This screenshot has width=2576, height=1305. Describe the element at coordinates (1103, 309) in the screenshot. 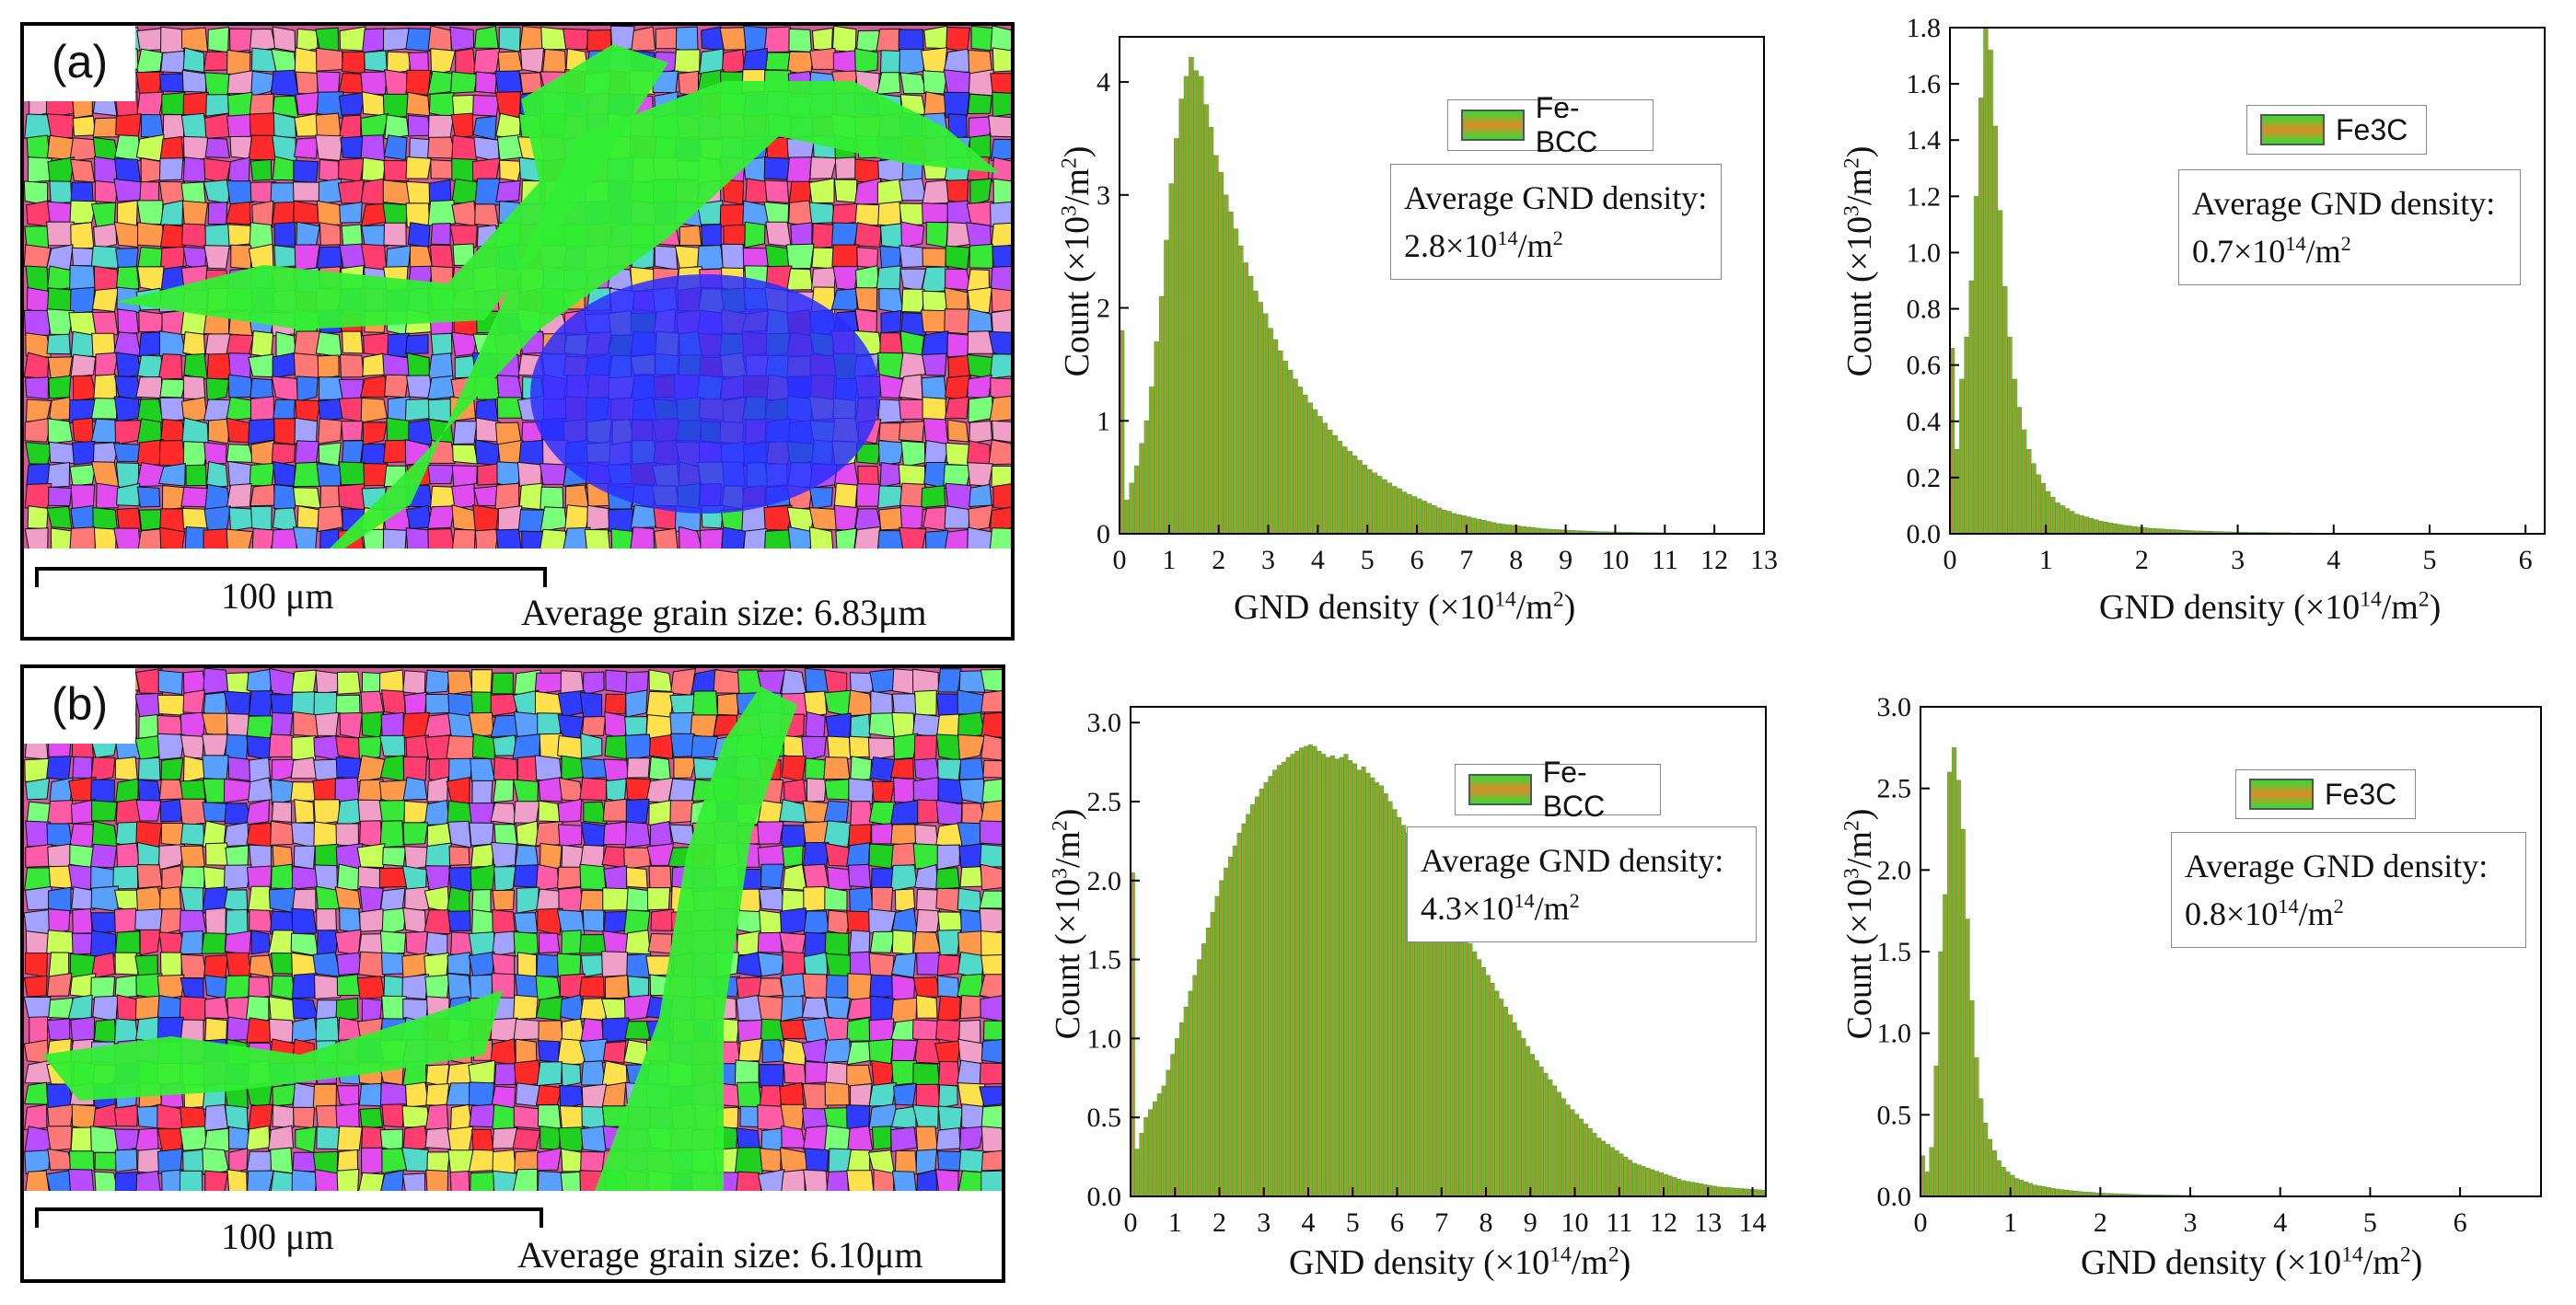

I see `y-tick-label: 2` at that location.